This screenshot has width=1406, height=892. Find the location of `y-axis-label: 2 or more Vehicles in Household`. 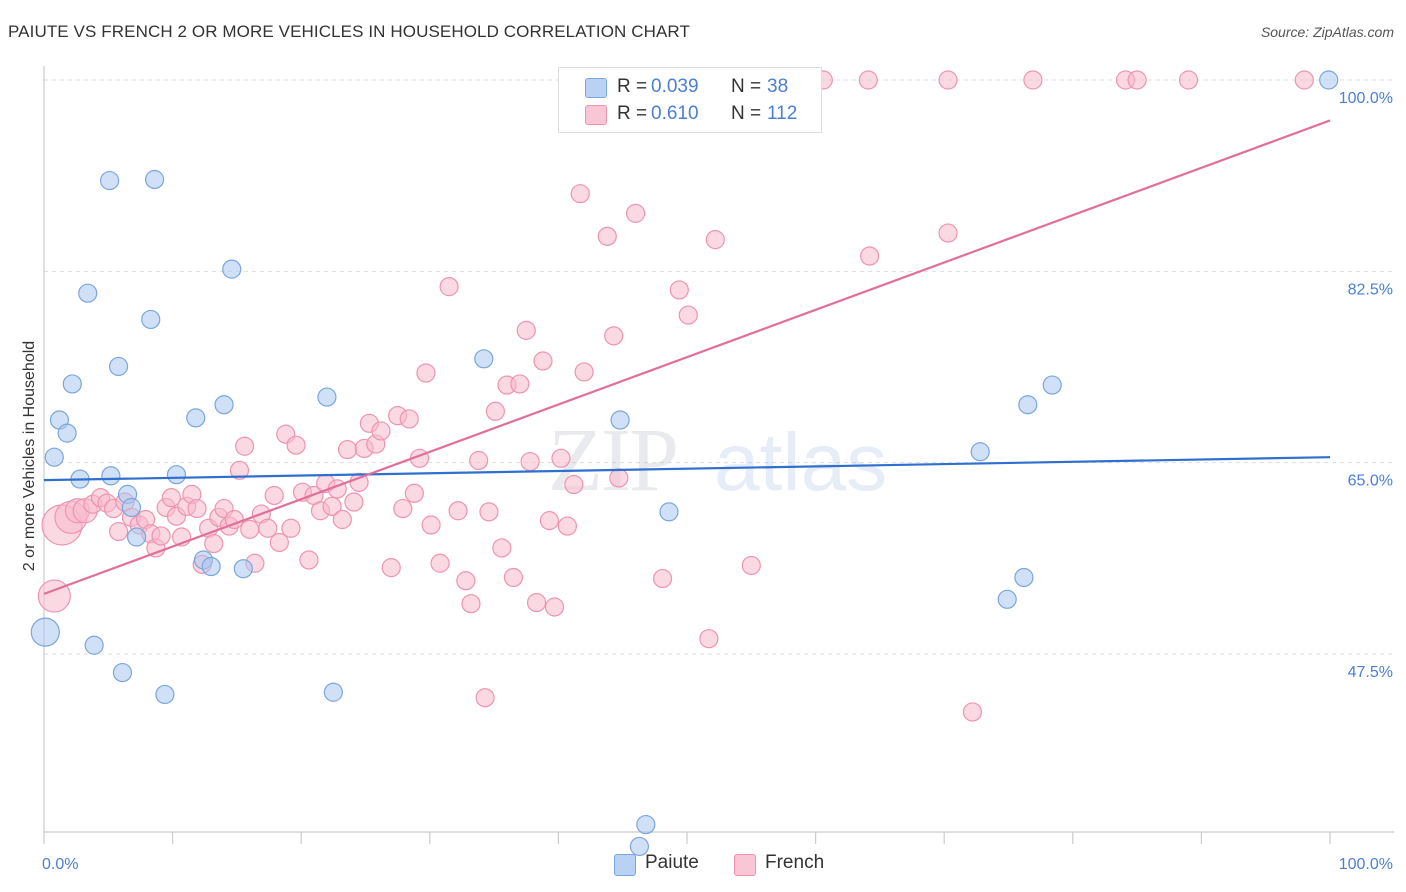

y-axis-label: 2 or more Vehicles in Household is located at coordinates (29, 456).